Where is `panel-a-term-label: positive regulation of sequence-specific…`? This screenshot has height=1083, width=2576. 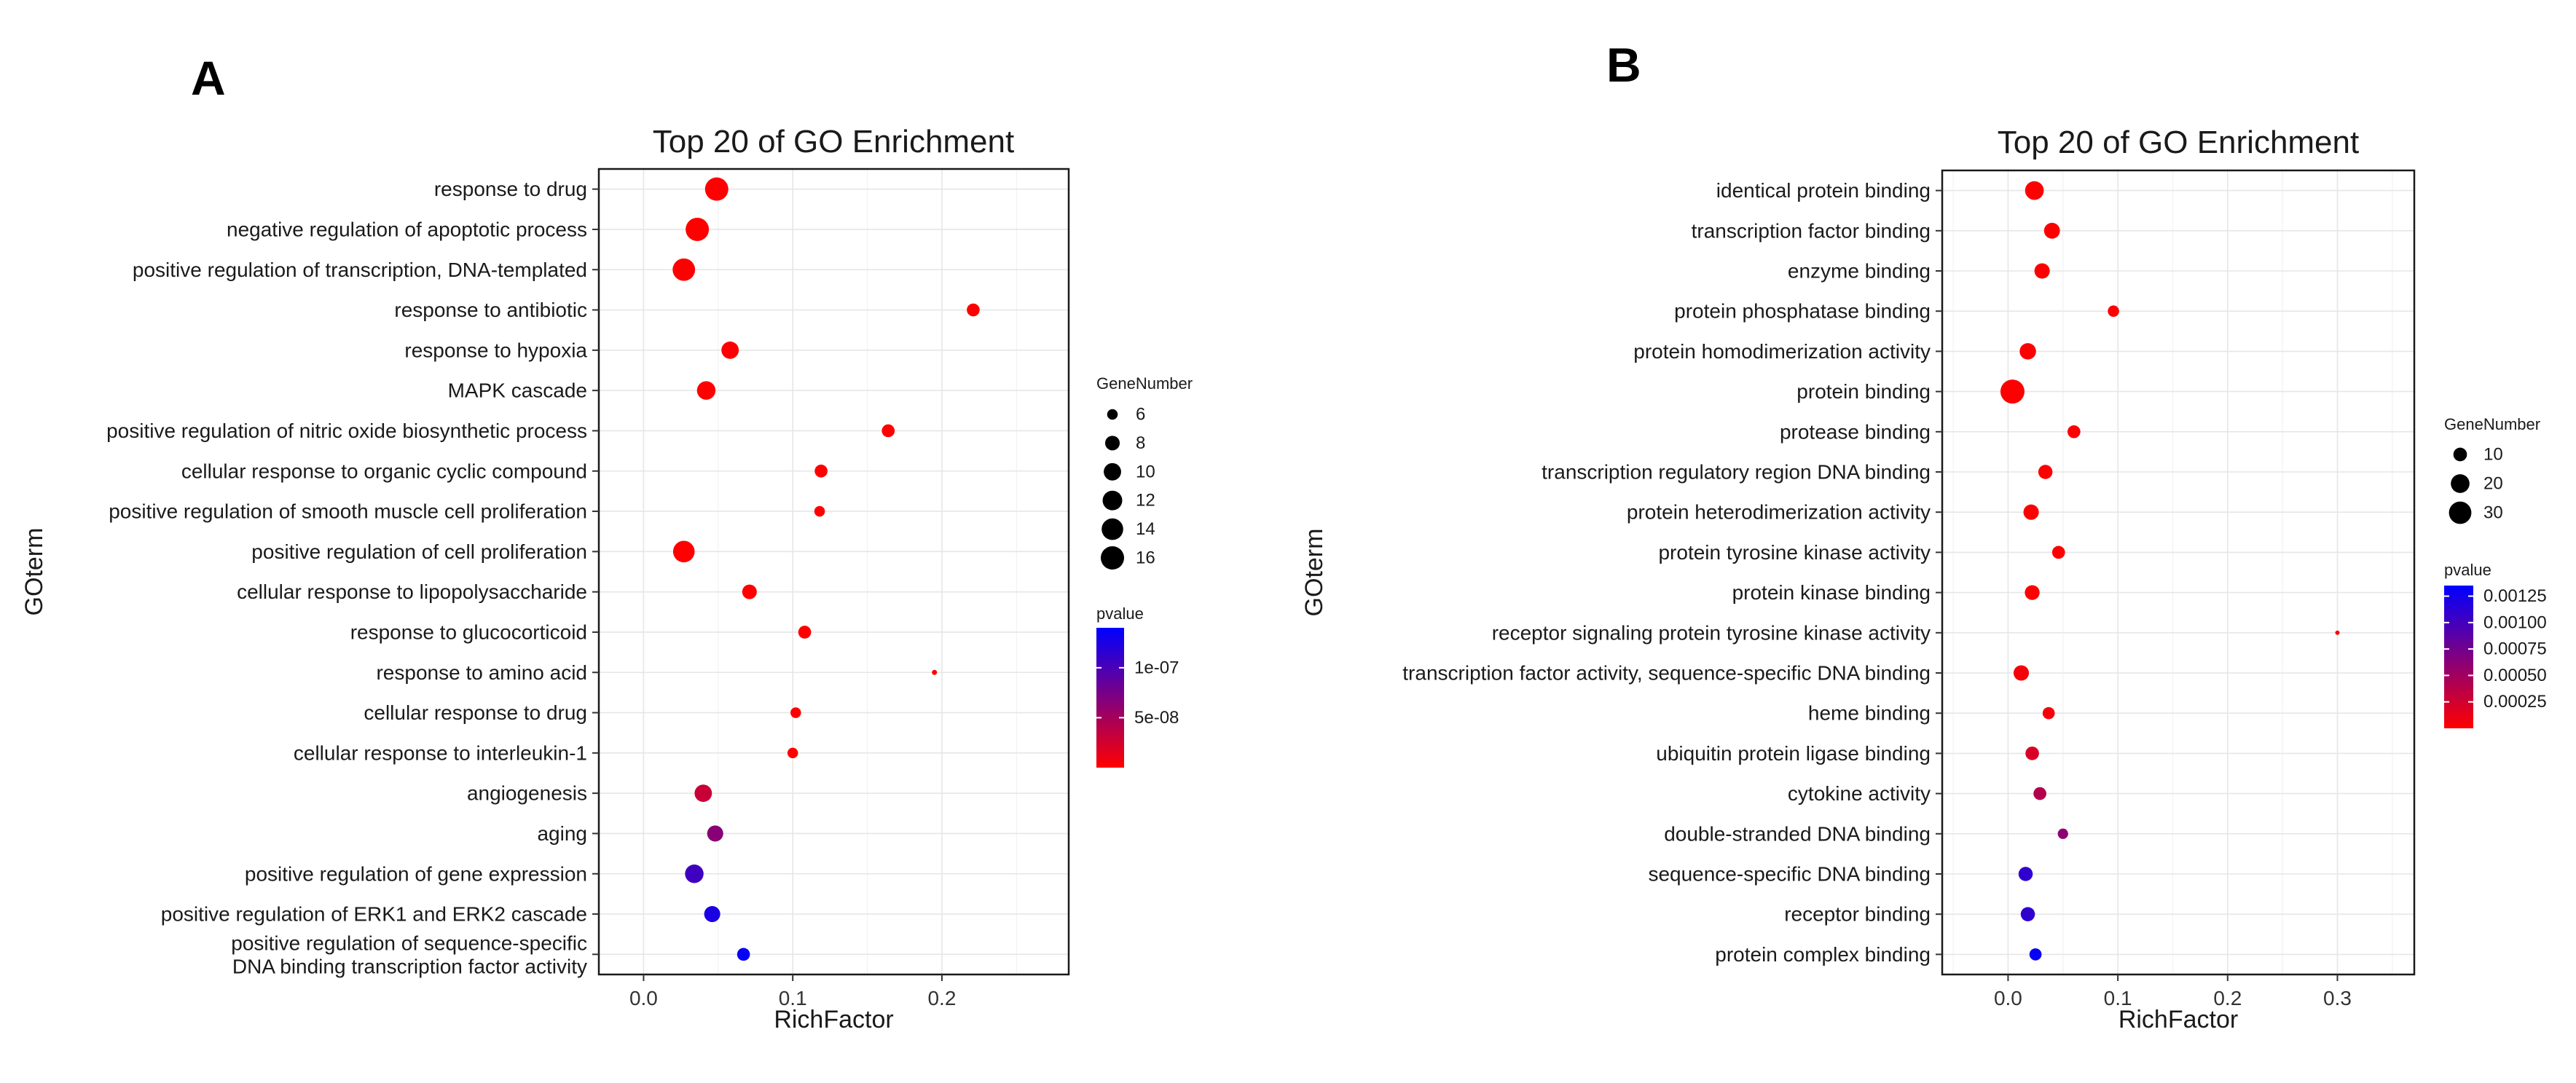 panel-a-term-label: positive regulation of sequence-specific… is located at coordinates (409, 954).